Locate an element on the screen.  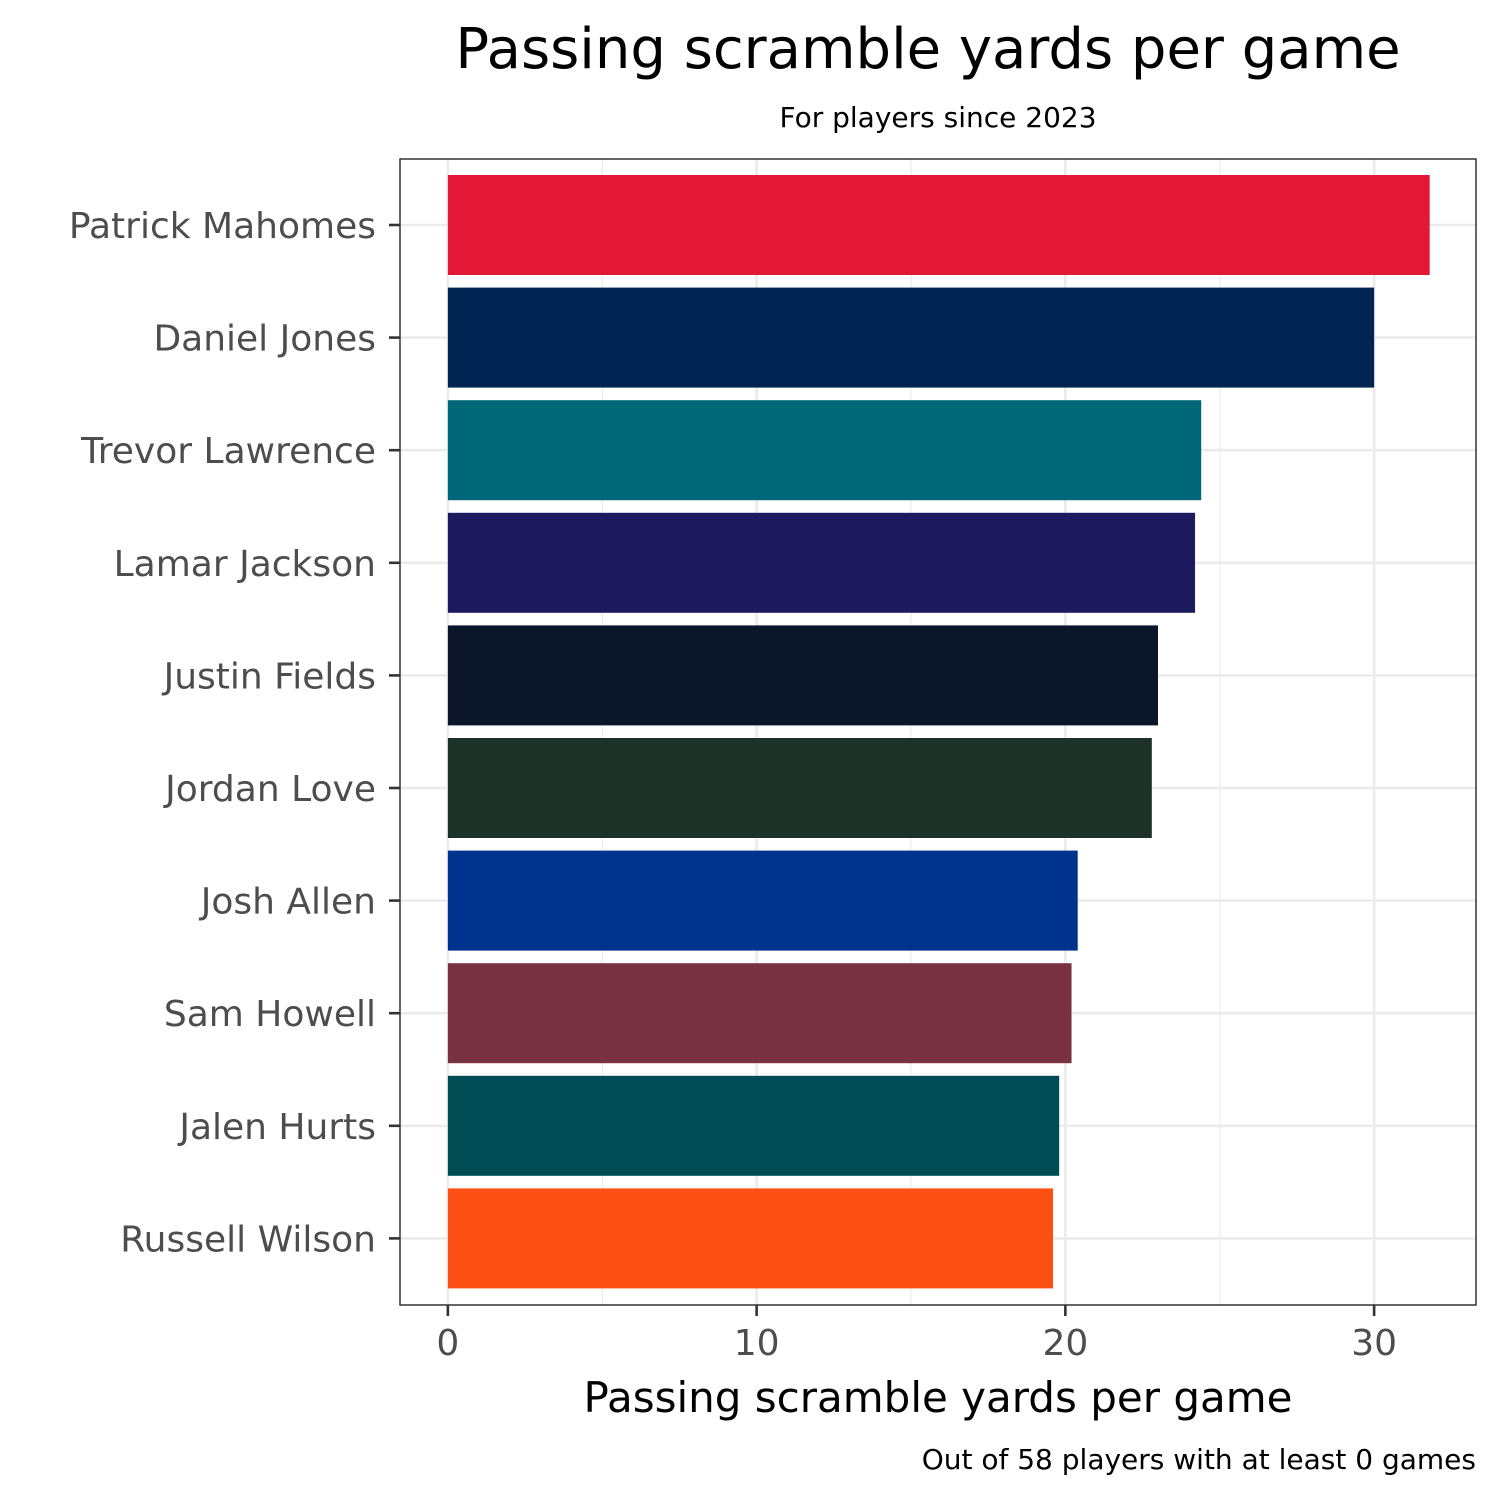
x-tick-label: 20 is located at coordinates (1065, 1343).